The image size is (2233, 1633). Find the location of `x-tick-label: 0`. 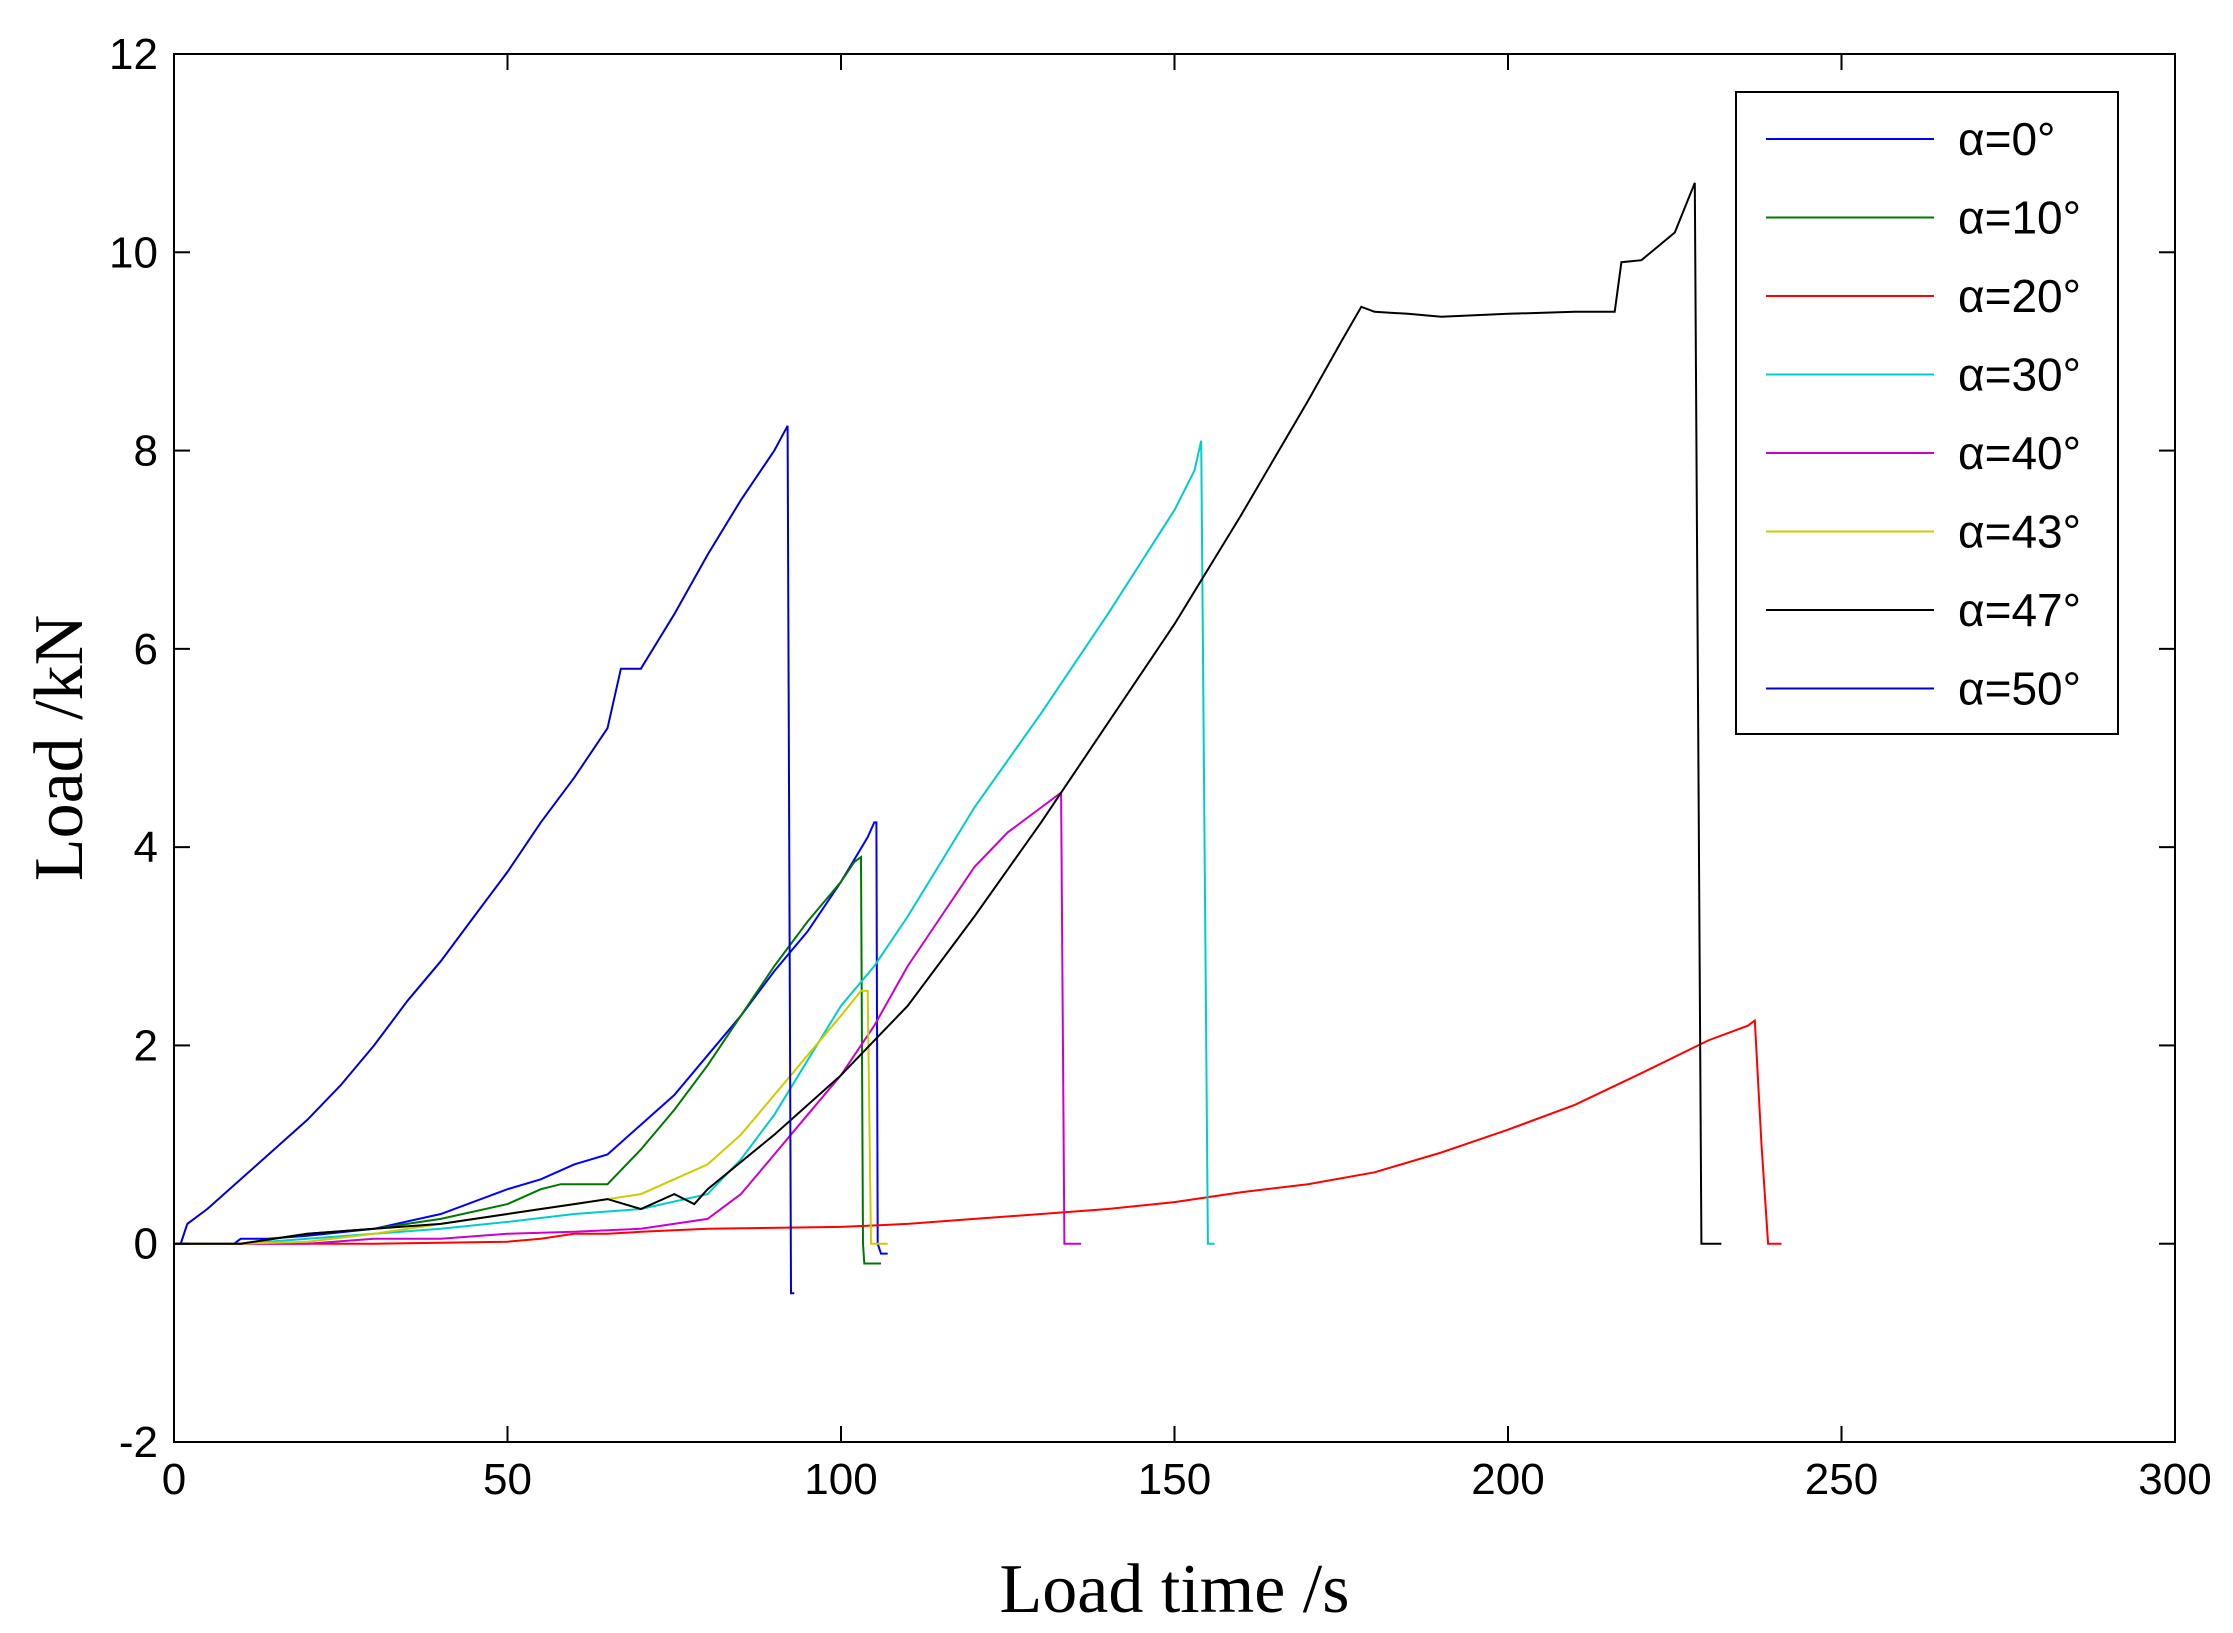

x-tick-label: 0 is located at coordinates (174, 1479).